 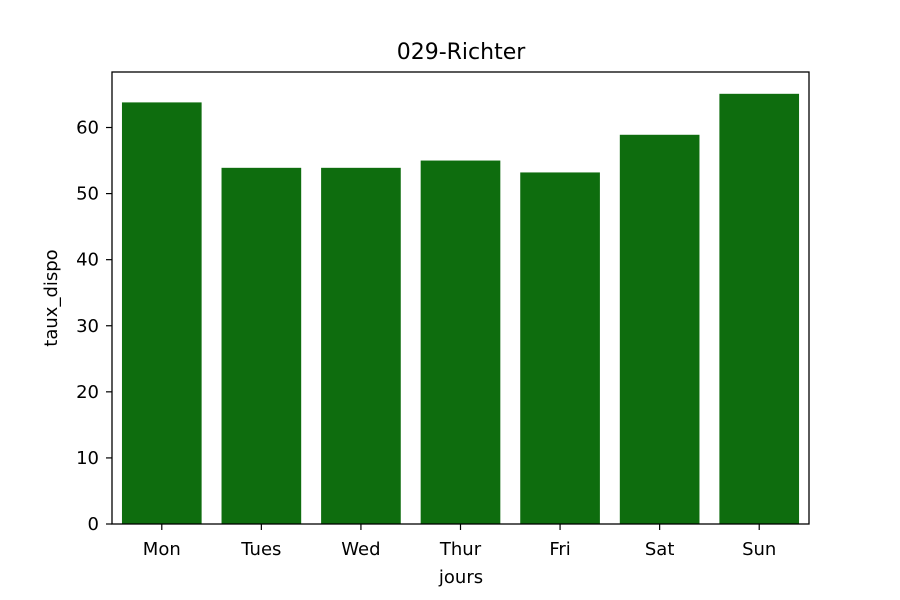 What do you see at coordinates (87, 194) in the screenshot?
I see `y-tick-label: 50` at bounding box center [87, 194].